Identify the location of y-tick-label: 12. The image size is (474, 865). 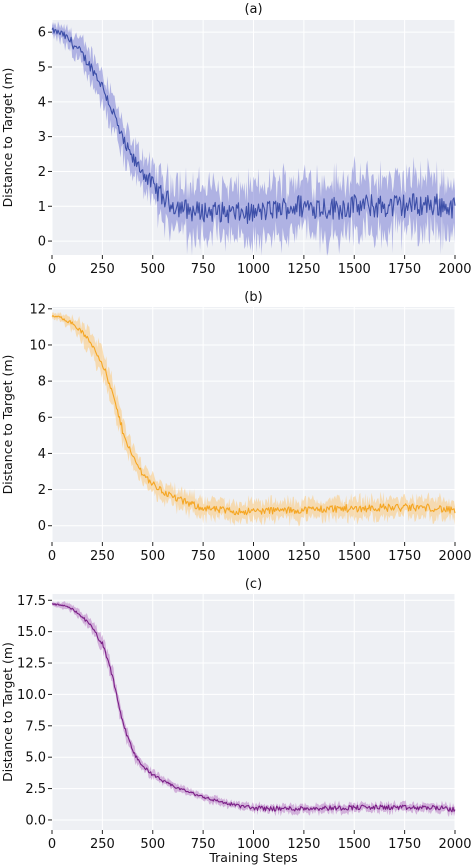
(37, 309).